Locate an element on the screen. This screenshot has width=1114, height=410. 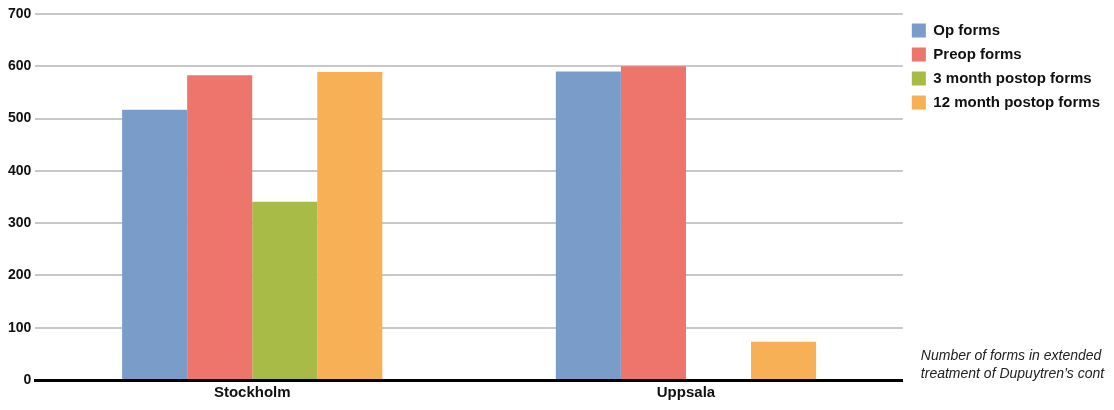
y-tick-label: 200 is located at coordinates (20, 274).